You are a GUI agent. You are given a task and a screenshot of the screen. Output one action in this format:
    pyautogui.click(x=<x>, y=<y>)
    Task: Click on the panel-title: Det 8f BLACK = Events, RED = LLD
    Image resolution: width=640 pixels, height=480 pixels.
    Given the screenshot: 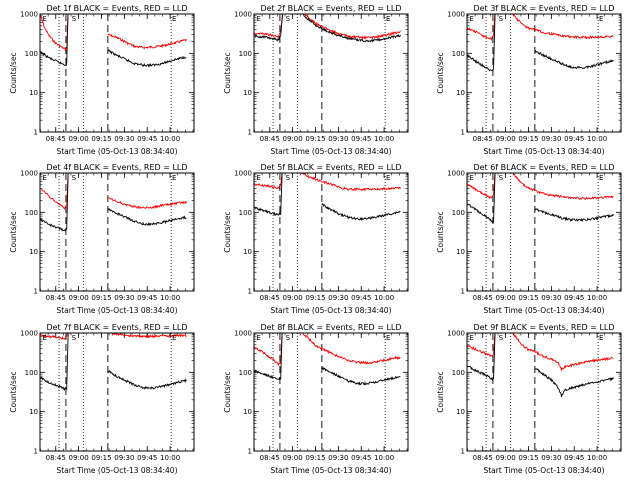 What is the action you would take?
    pyautogui.click(x=330, y=327)
    